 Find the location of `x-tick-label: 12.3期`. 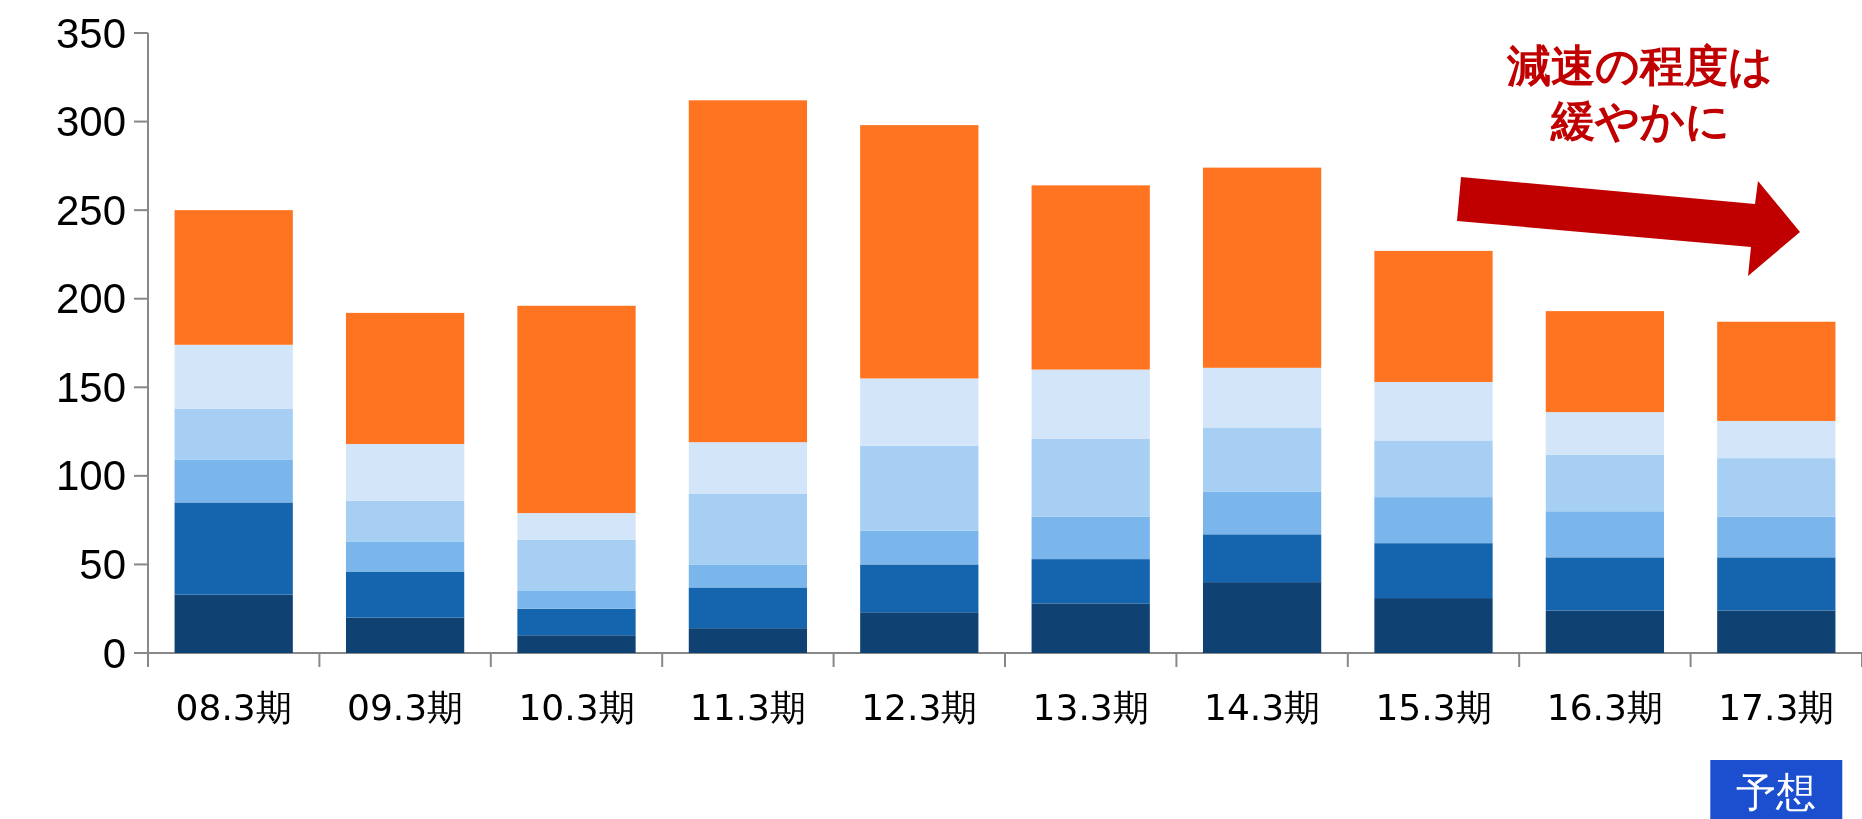

x-tick-label: 12.3期 is located at coordinates (919, 707).